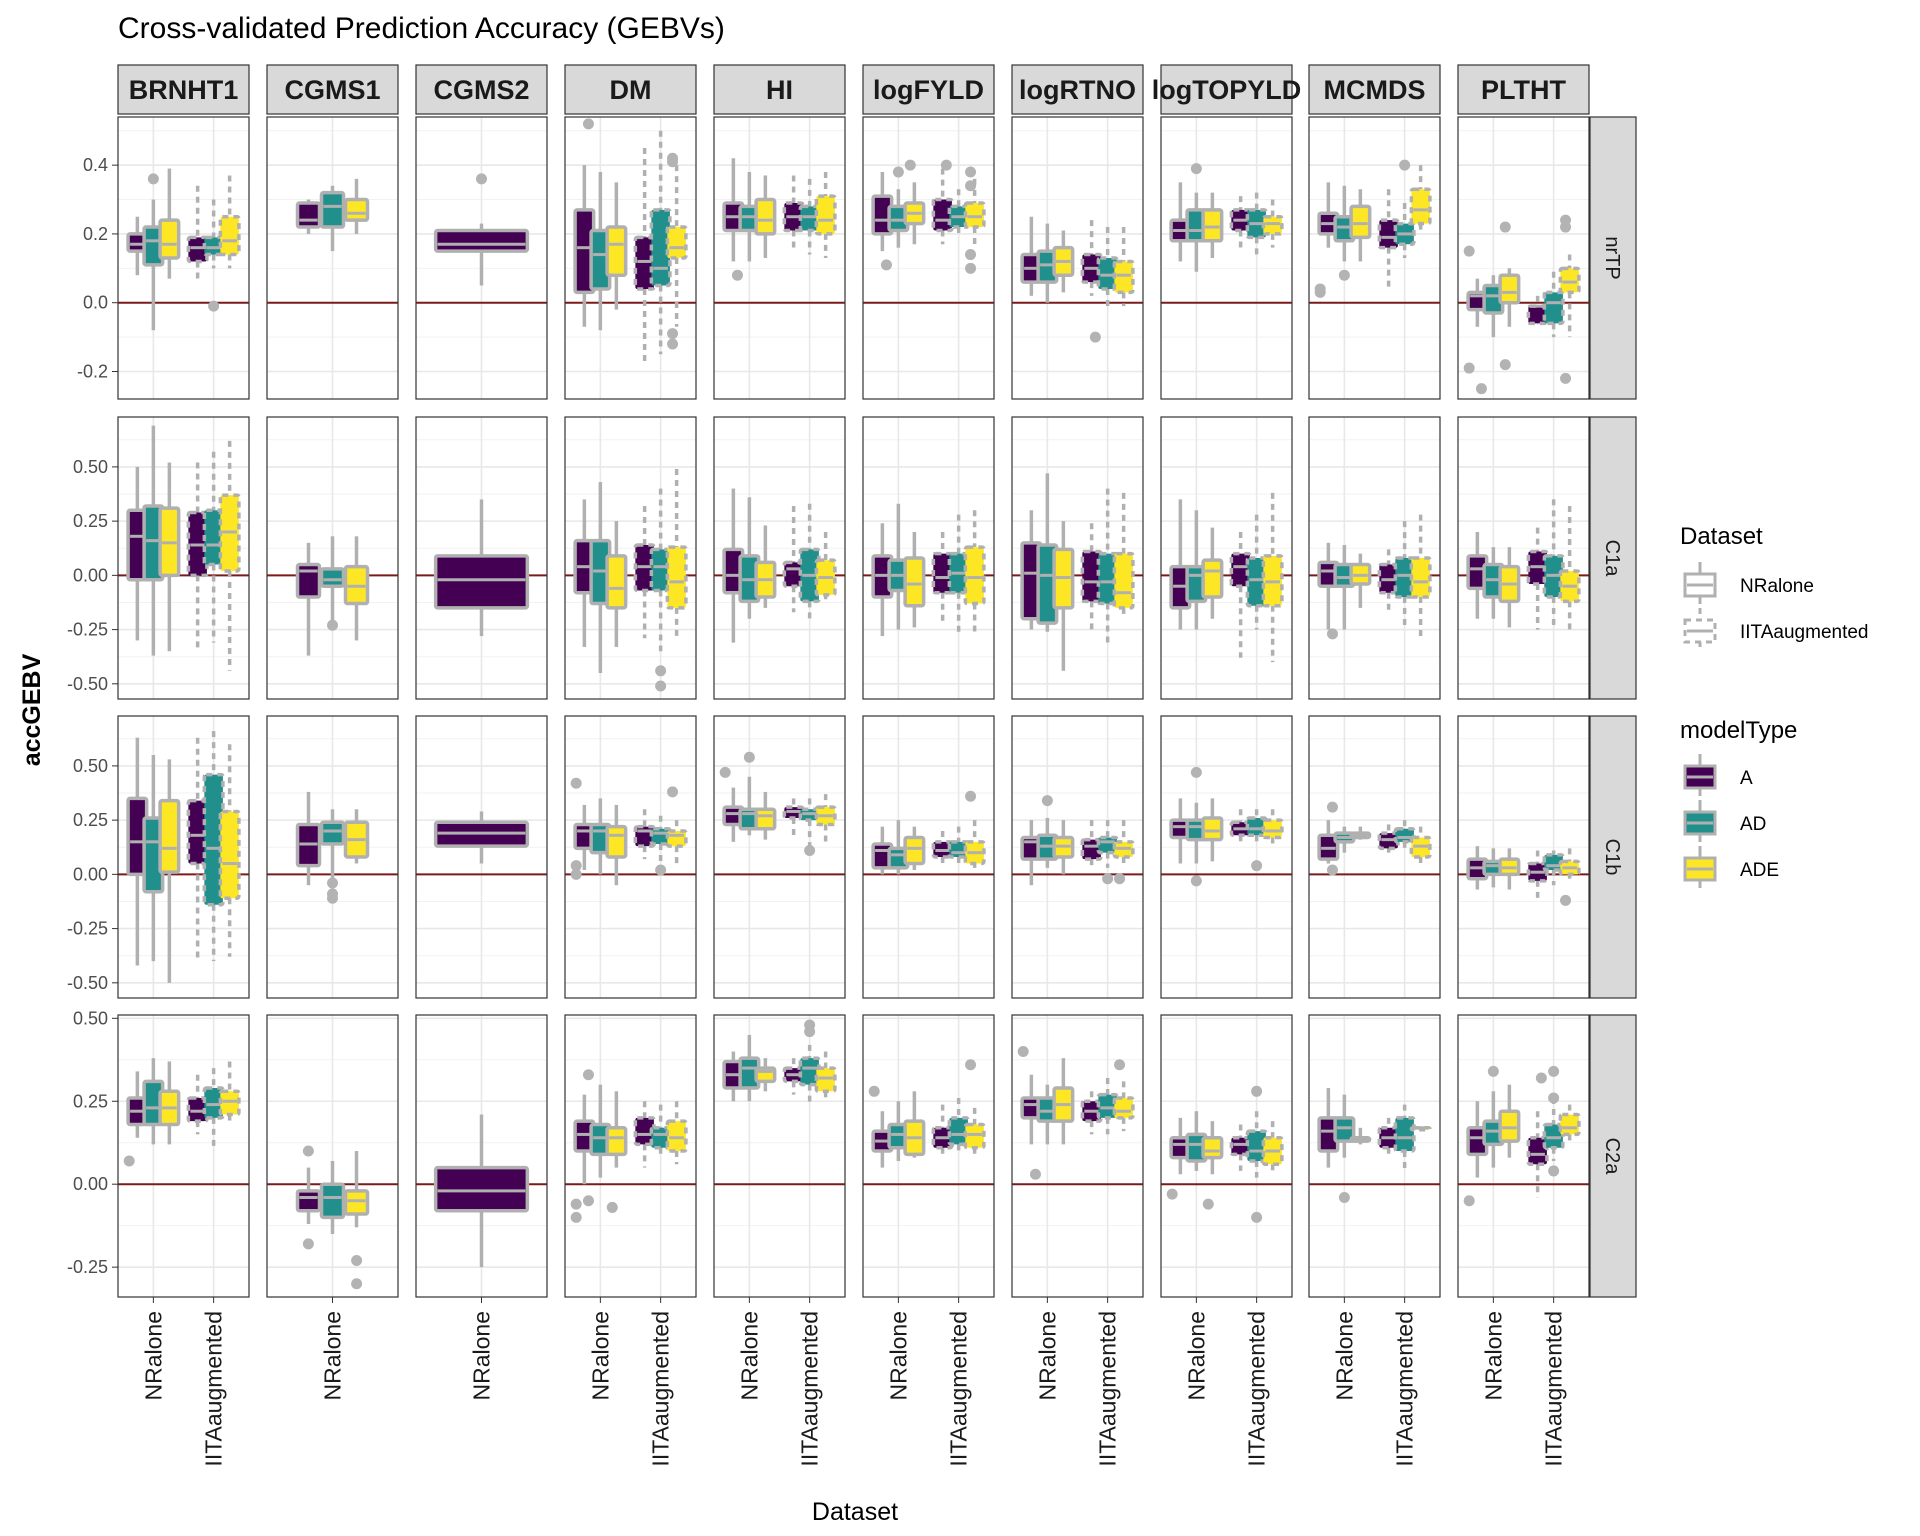 The height and width of the screenshot is (1536, 1920). I want to click on column-strip, so click(183, 89).